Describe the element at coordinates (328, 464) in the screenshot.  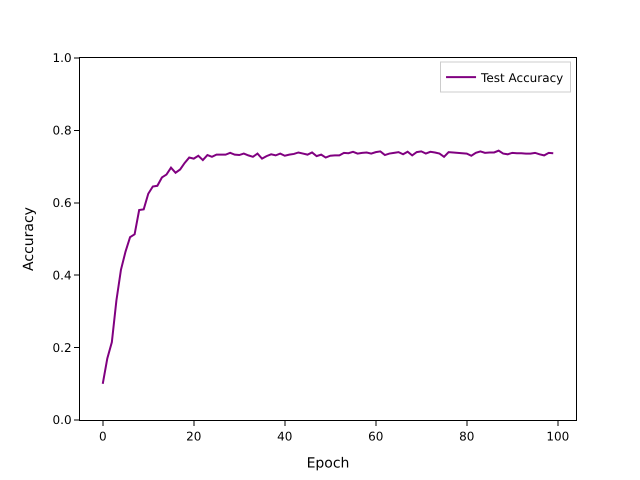
I see `x-axis-title: Epoch` at that location.